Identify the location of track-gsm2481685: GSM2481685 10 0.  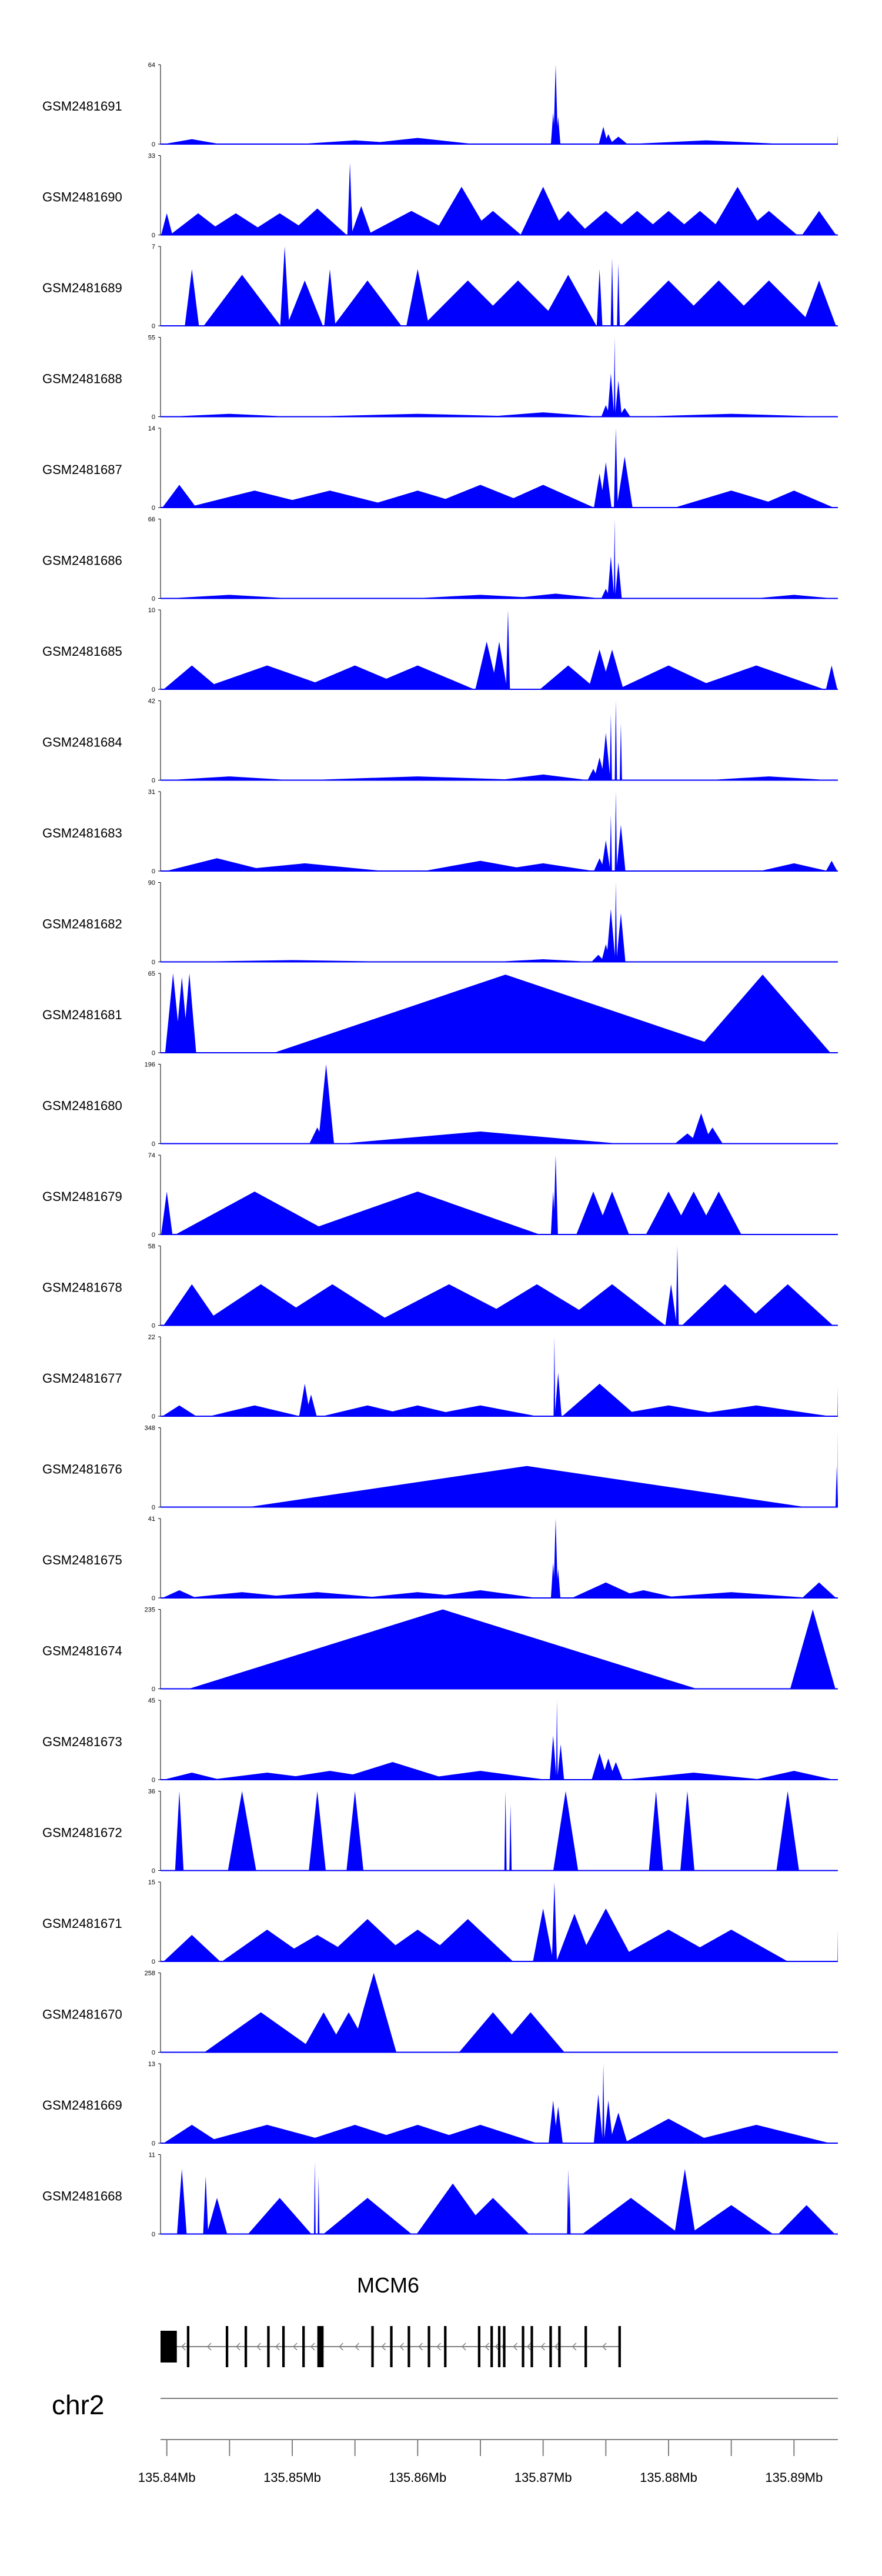
(440, 650).